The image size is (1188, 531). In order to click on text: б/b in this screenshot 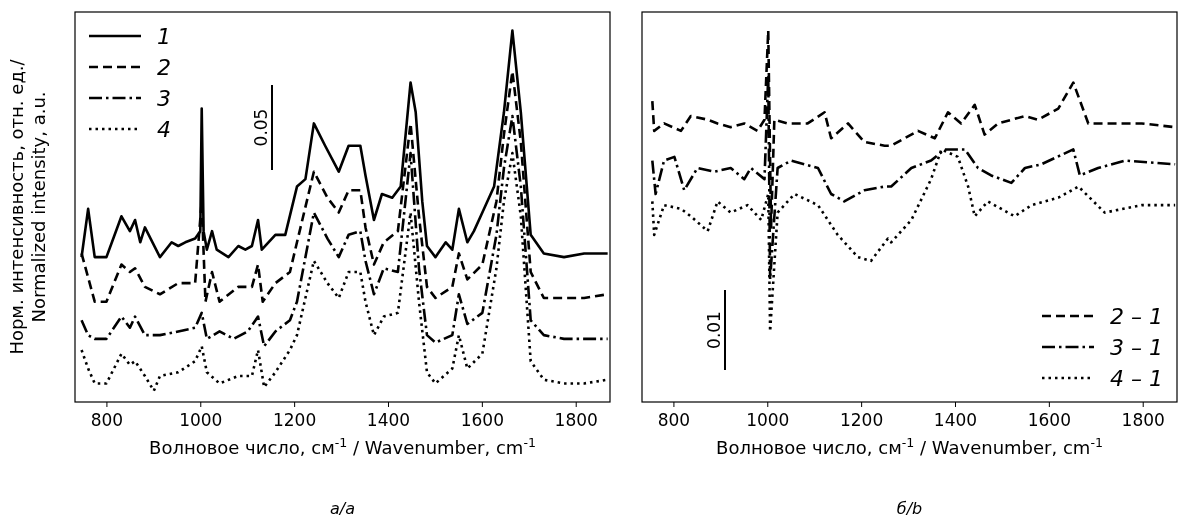, I will do `click(909, 508)`.